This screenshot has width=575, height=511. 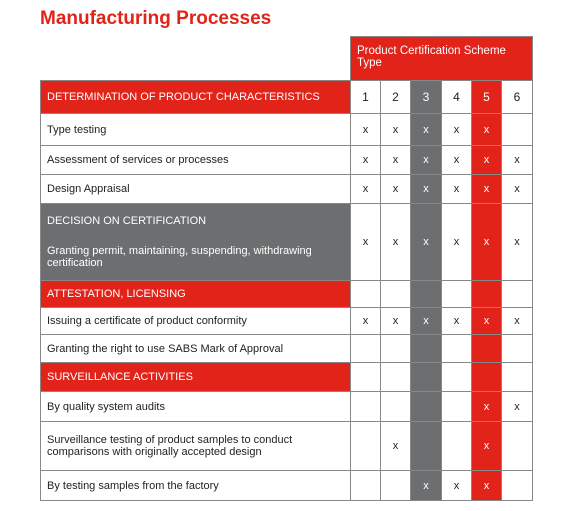 What do you see at coordinates (195, 377) in the screenshot?
I see `section-title: SURVEILLANCE ACTIVITIES` at bounding box center [195, 377].